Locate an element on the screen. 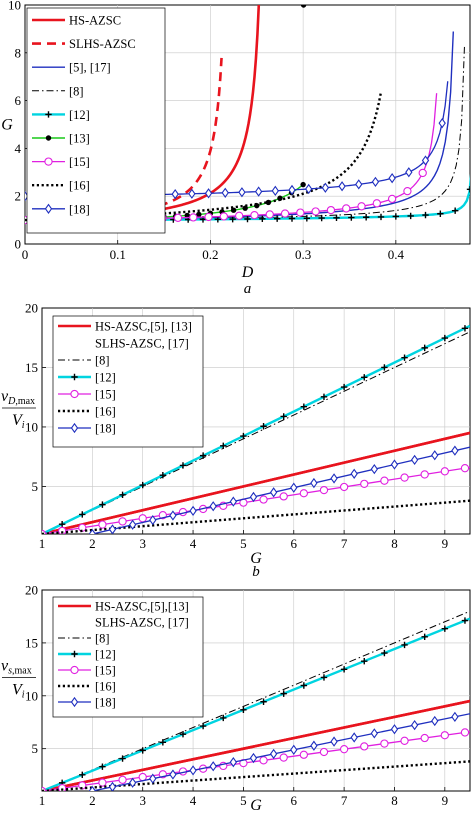  y-tick-label: 5 is located at coordinates (35, 486).